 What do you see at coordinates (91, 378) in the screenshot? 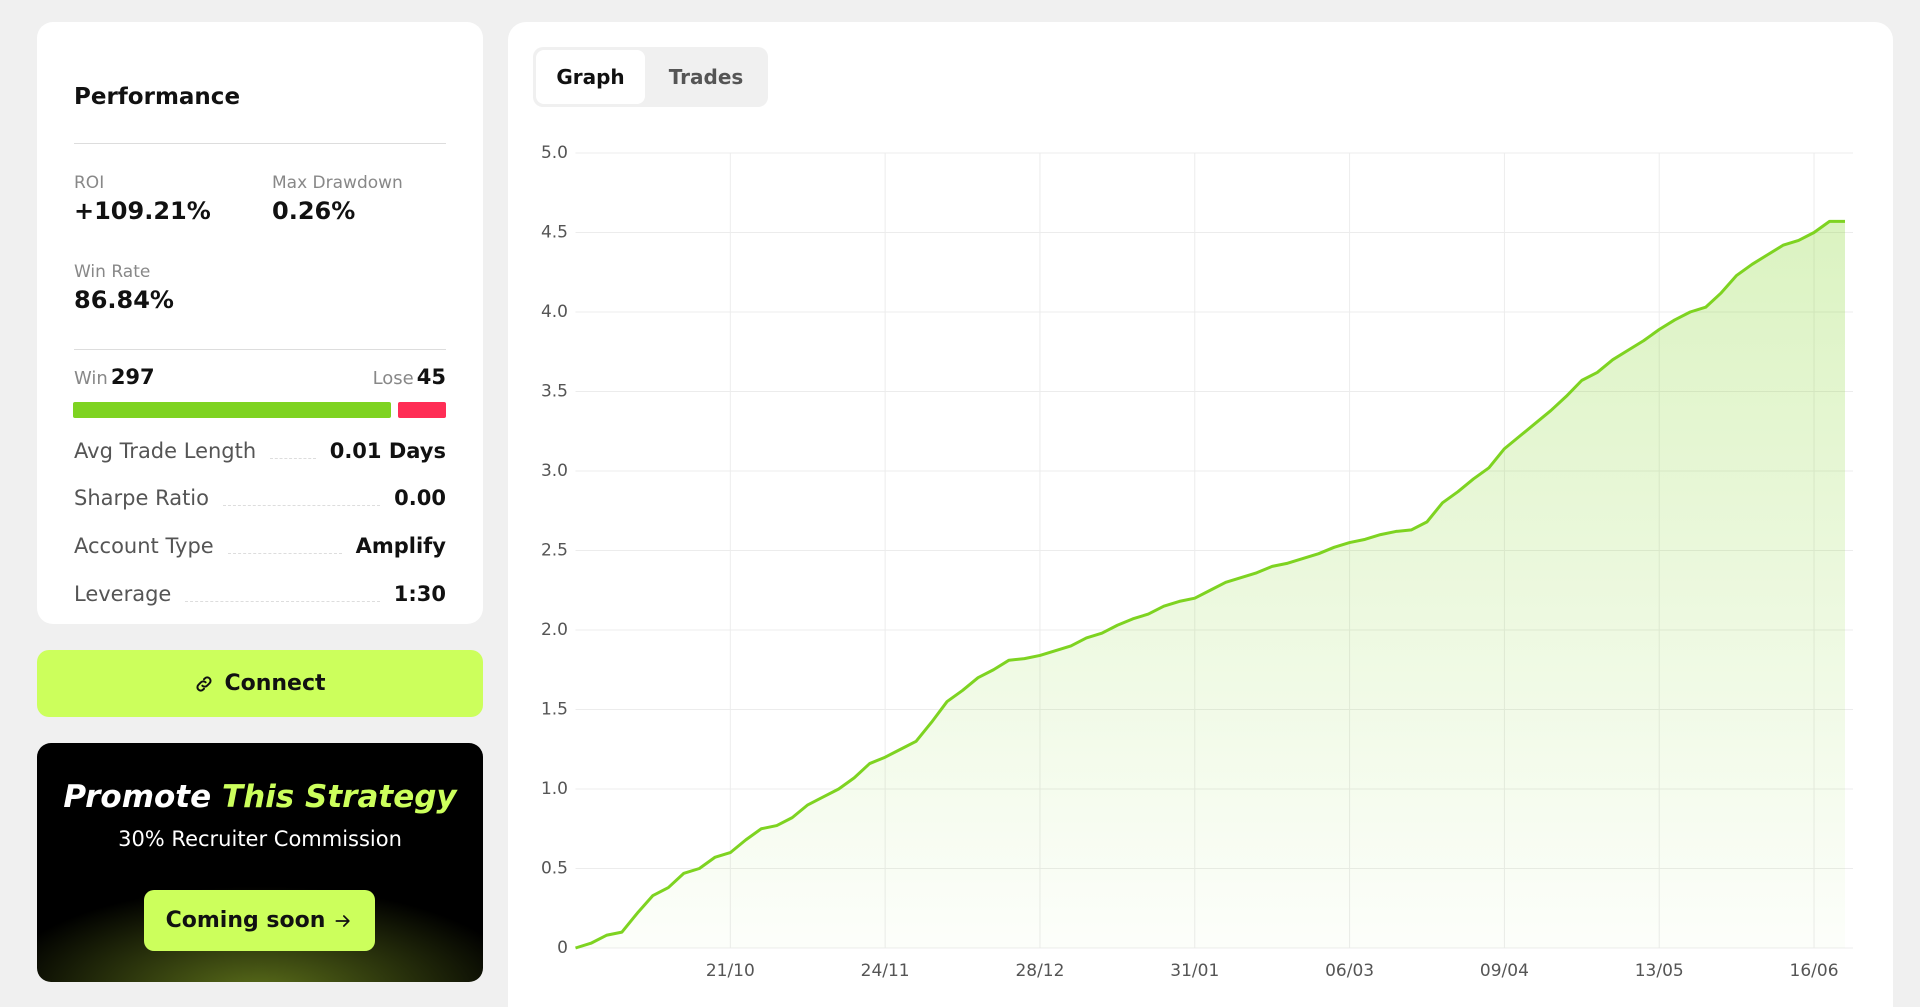
I see `win-text: Win` at bounding box center [91, 378].